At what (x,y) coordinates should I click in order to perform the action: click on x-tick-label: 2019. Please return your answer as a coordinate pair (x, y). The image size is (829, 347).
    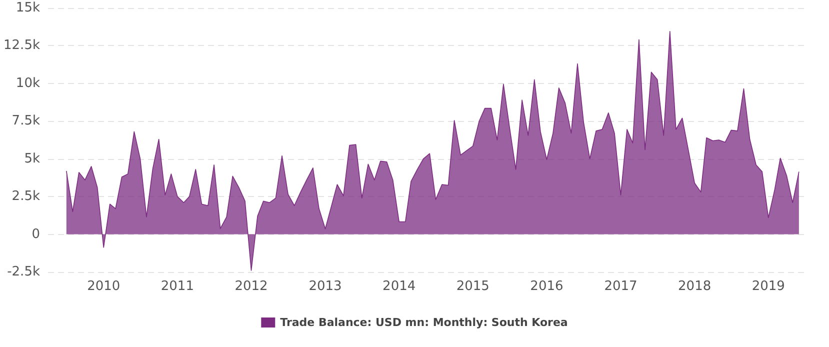
    Looking at the image, I should click on (768, 286).